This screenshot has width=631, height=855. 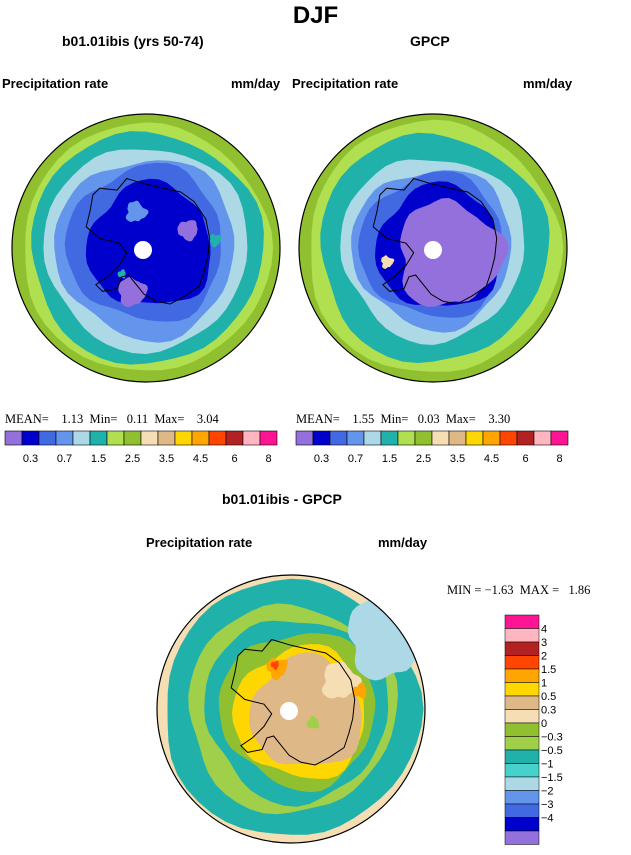 I want to click on colorbar-tick-label: −0.3, so click(x=552, y=738).